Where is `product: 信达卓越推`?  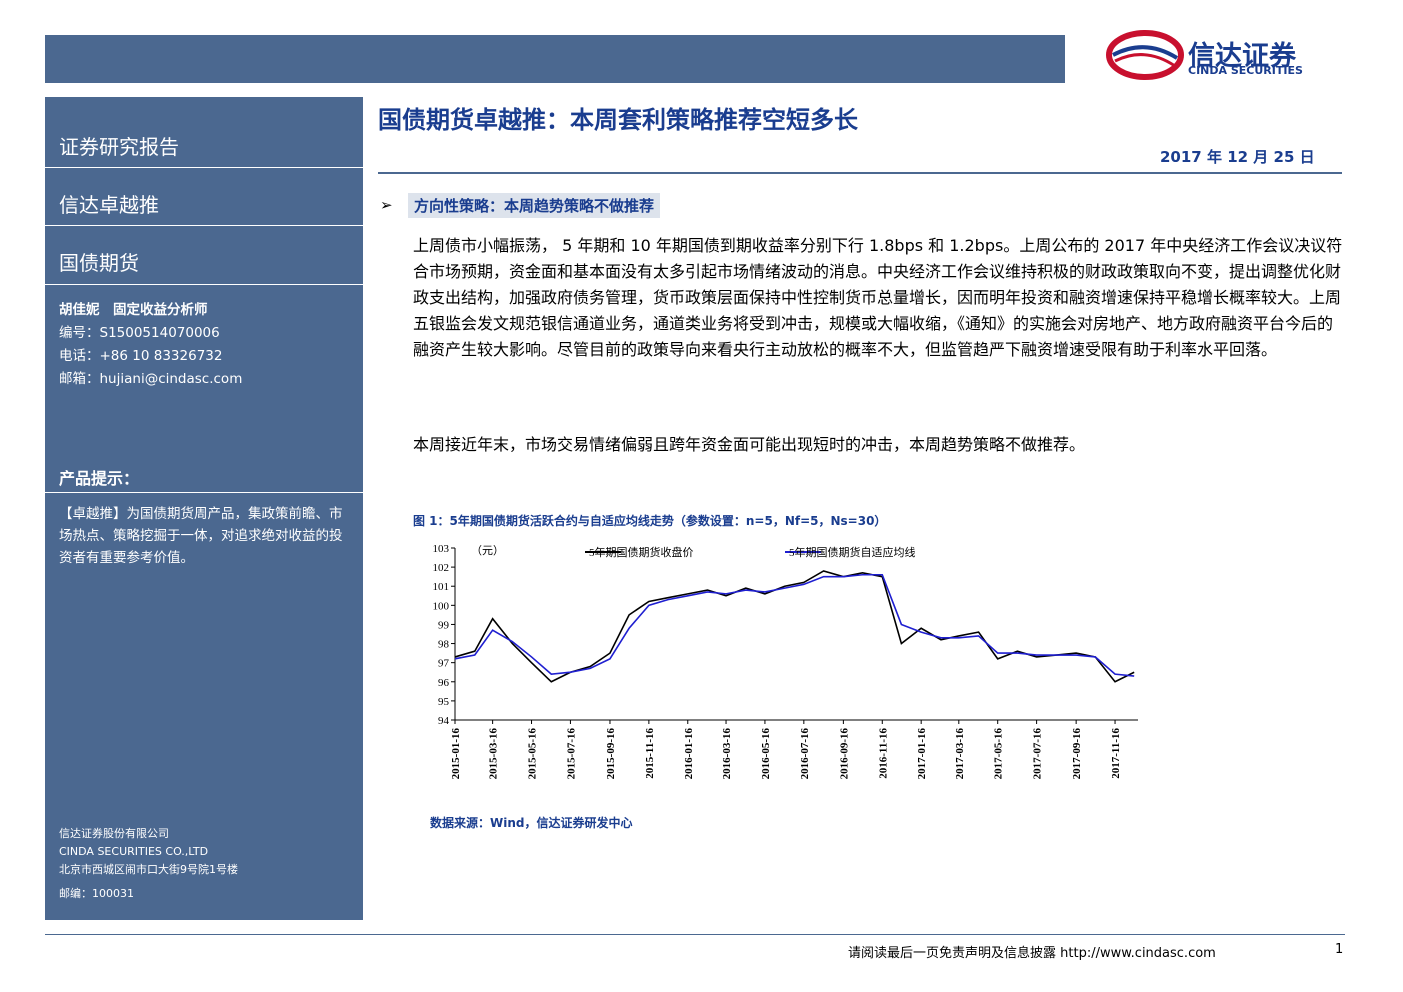 product: 信达卓越推 is located at coordinates (109, 205).